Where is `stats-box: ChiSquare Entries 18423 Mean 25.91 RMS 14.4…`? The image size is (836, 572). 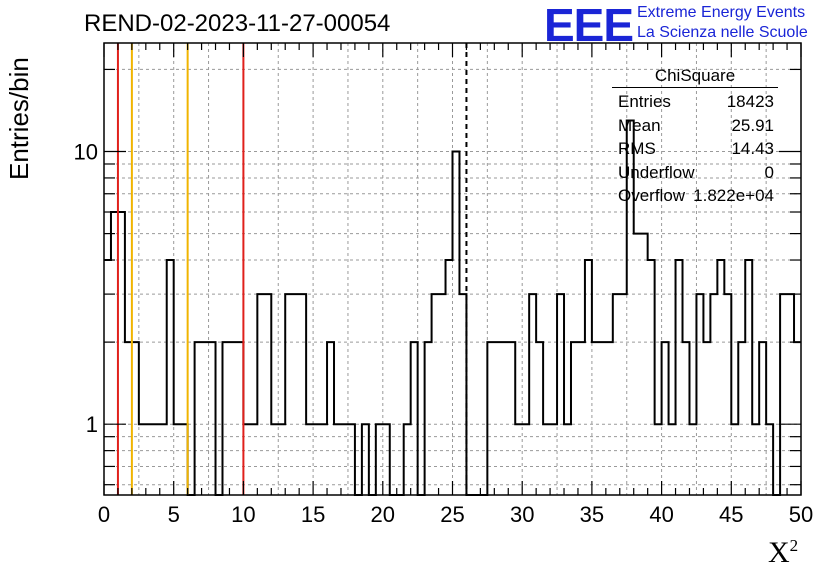 stats-box: ChiSquare Entries 18423 Mean 25.91 RMS 14.4… is located at coordinates (695, 137).